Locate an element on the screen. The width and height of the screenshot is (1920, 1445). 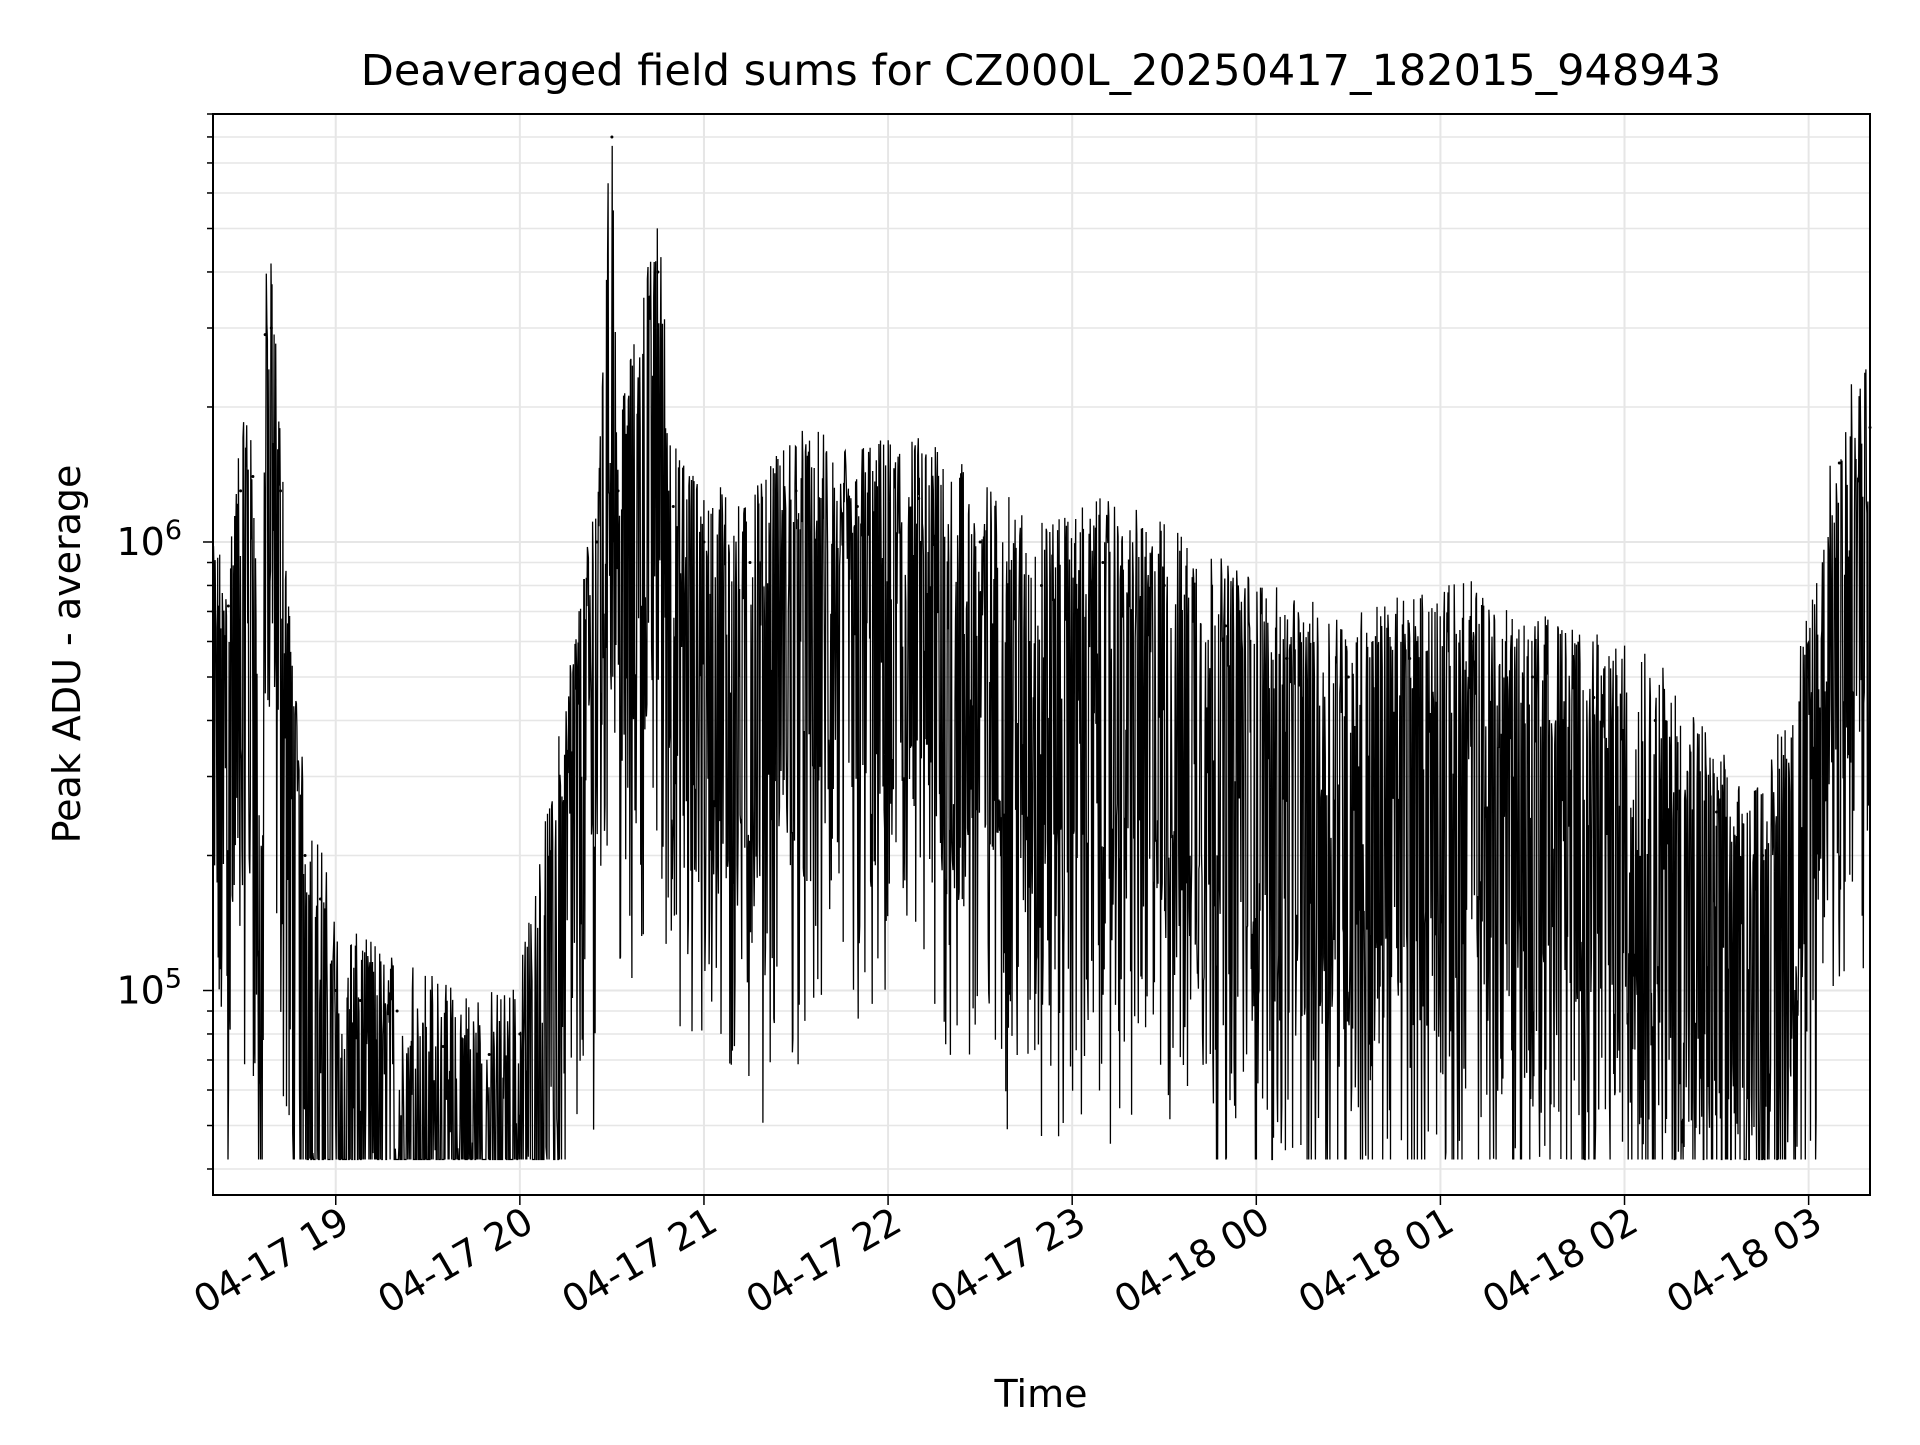
x-axis-label: Time is located at coordinates (1041, 1394).